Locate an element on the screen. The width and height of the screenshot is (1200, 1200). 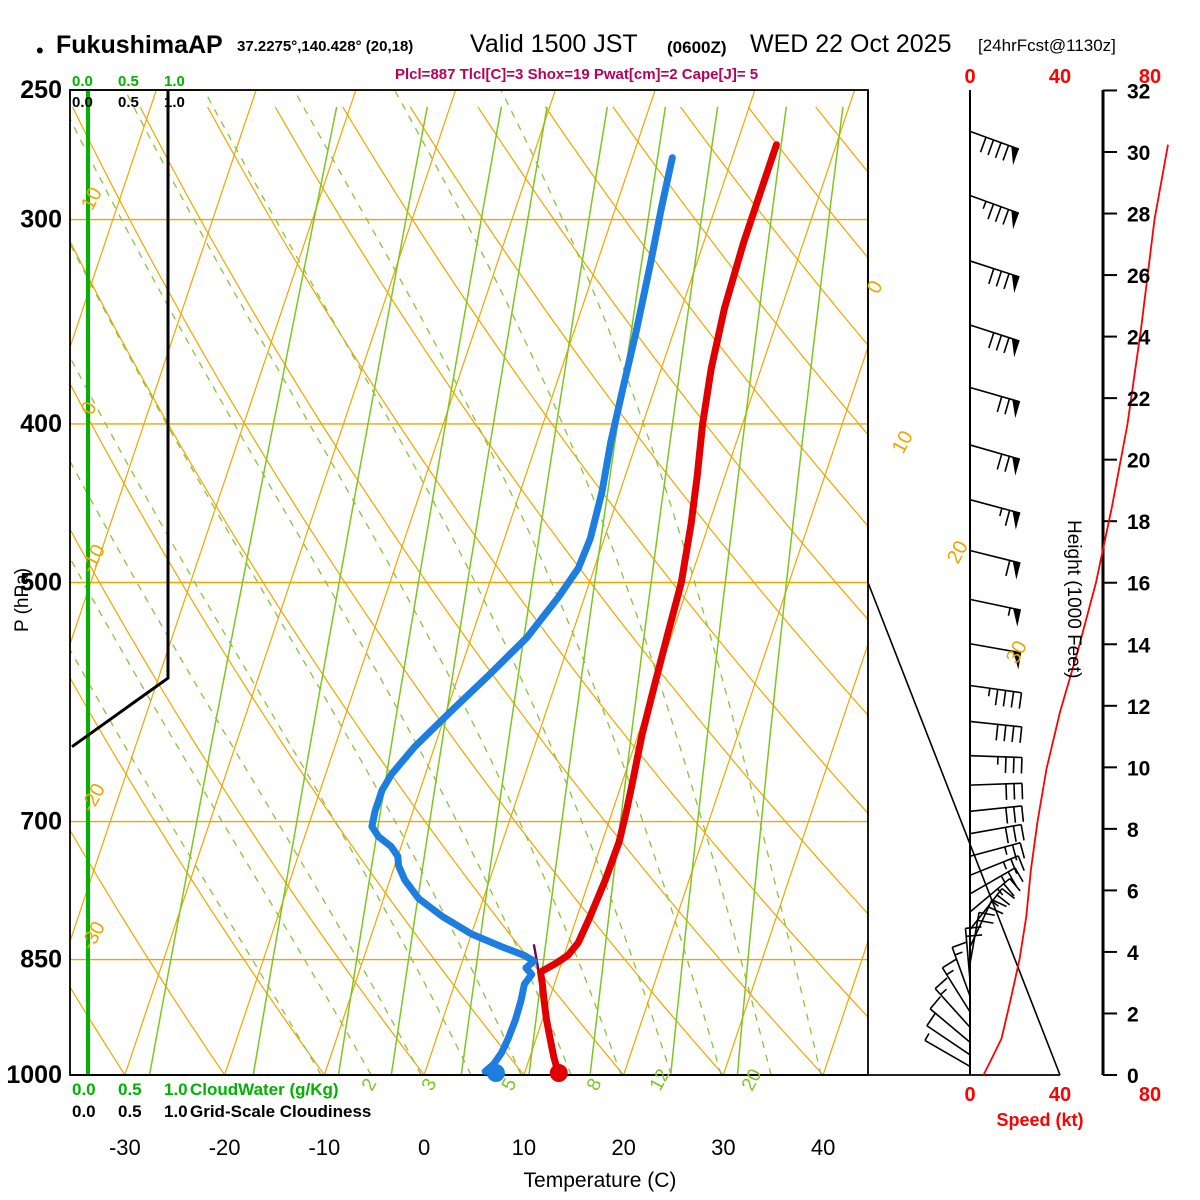
dry-adiabat-label: 10 is located at coordinates (903, 442).